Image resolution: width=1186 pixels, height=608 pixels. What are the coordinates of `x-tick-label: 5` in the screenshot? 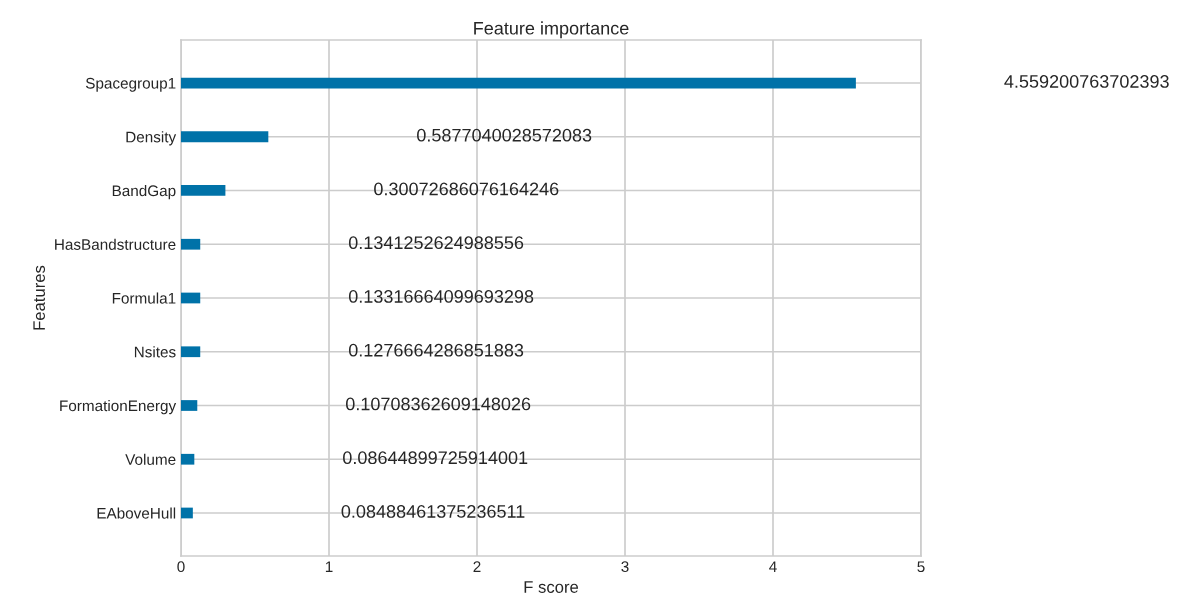 It's located at (921, 567).